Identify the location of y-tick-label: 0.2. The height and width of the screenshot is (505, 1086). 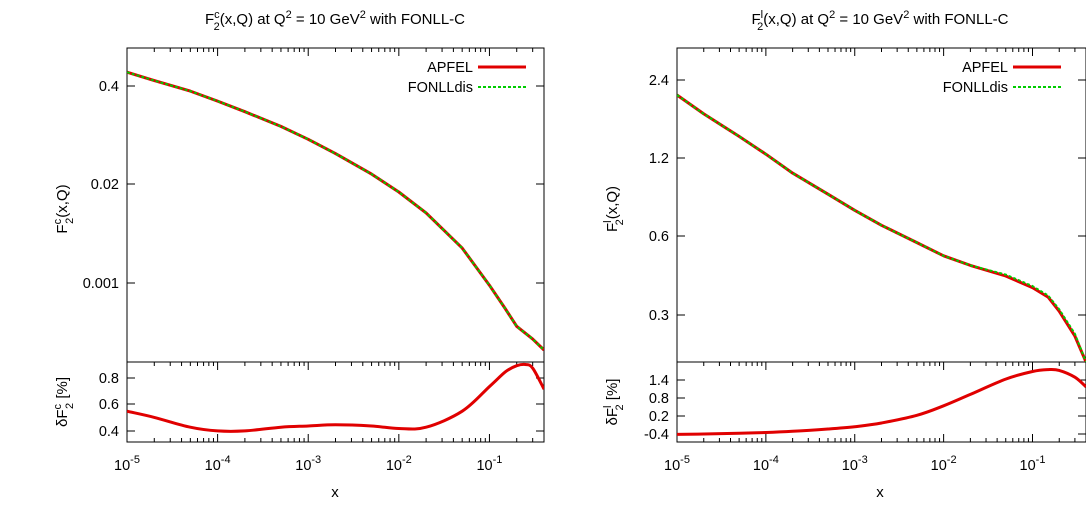
(659, 417).